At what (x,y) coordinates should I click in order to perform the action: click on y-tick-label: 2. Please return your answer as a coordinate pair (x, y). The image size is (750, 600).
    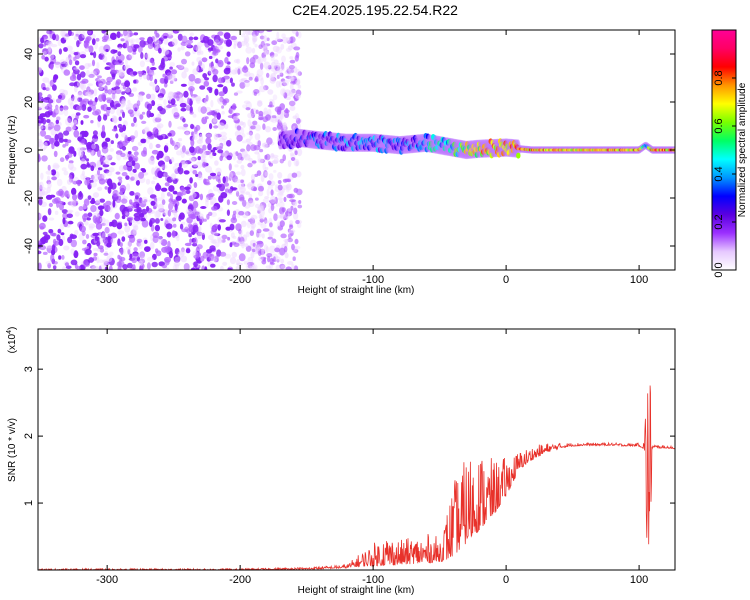
    Looking at the image, I should click on (29, 436).